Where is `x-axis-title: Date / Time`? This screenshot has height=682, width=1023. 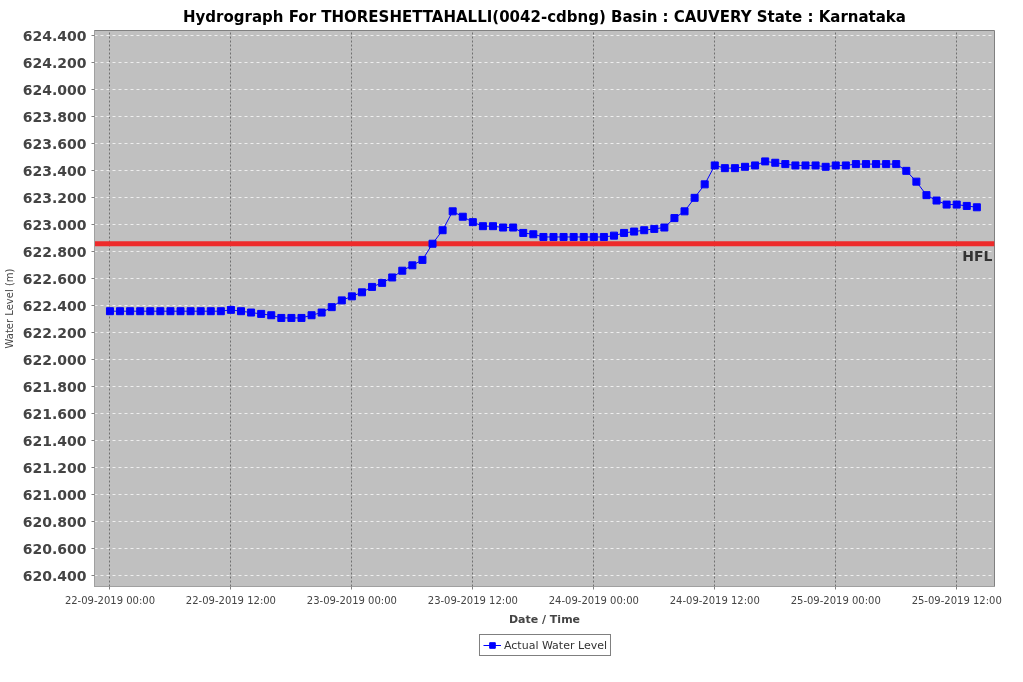
x-axis-title: Date / Time is located at coordinates (544, 619).